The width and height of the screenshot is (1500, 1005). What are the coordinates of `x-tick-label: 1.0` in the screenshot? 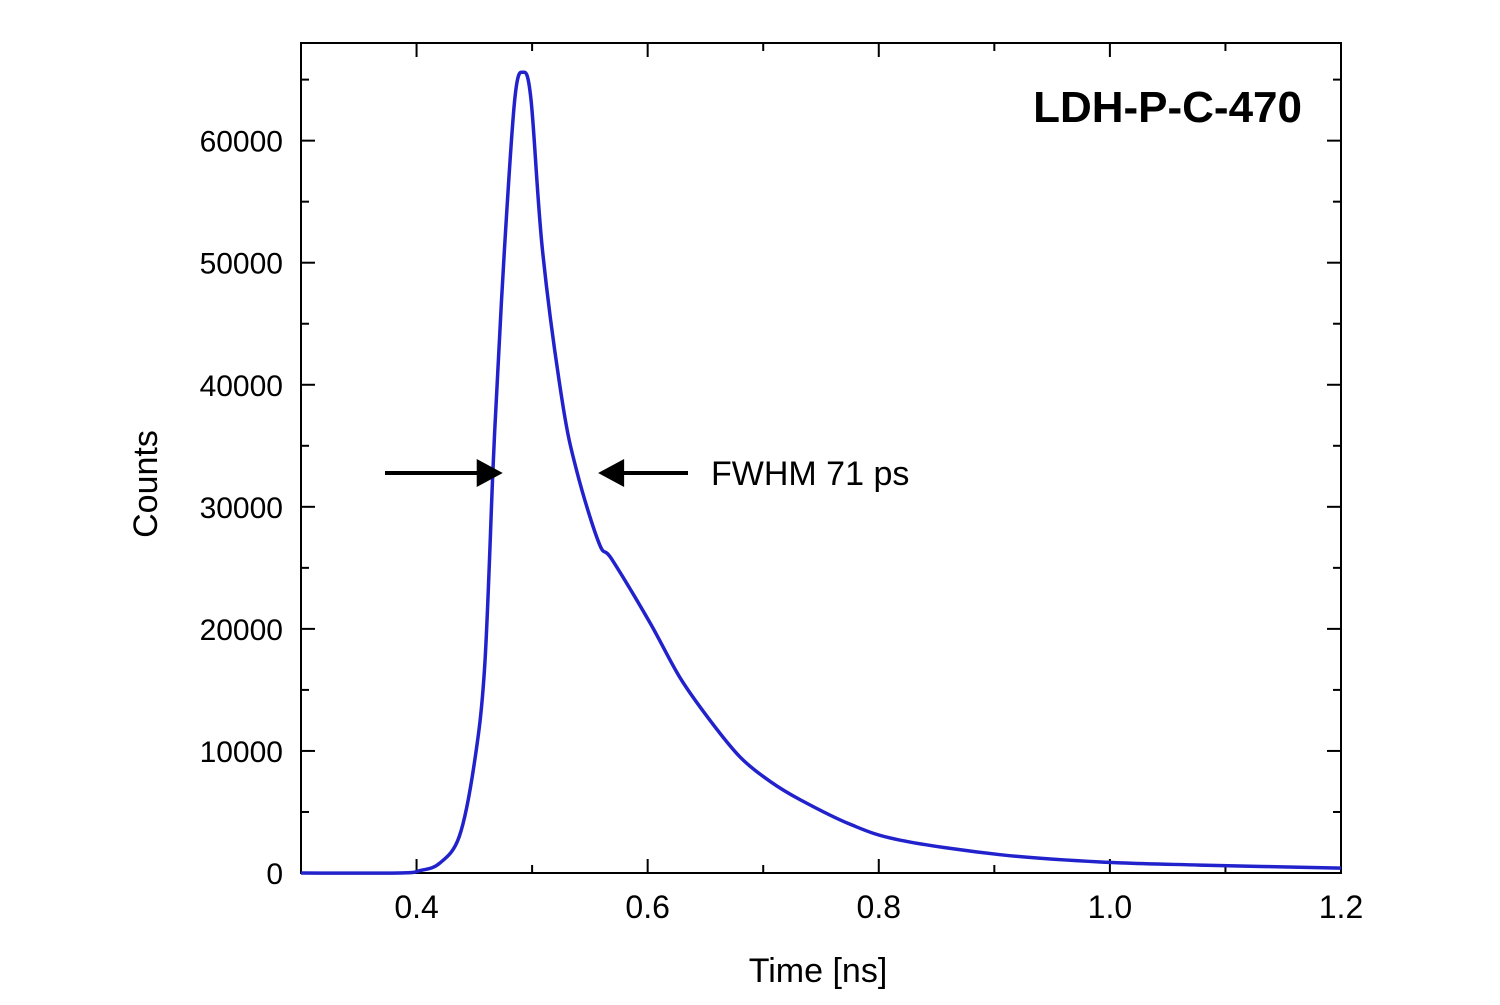 It's located at (1110, 907).